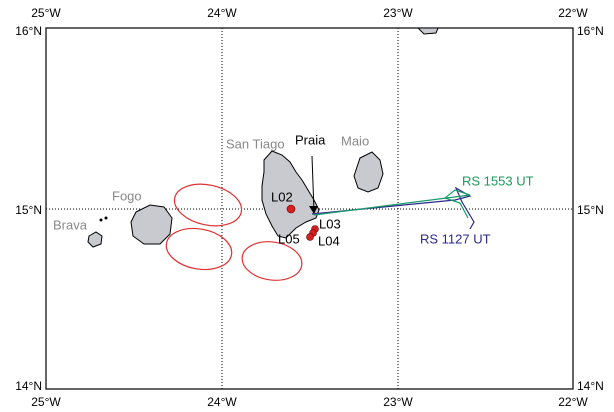 The image size is (614, 412). Describe the element at coordinates (70, 224) in the screenshot. I see `place-label: Brava` at that location.